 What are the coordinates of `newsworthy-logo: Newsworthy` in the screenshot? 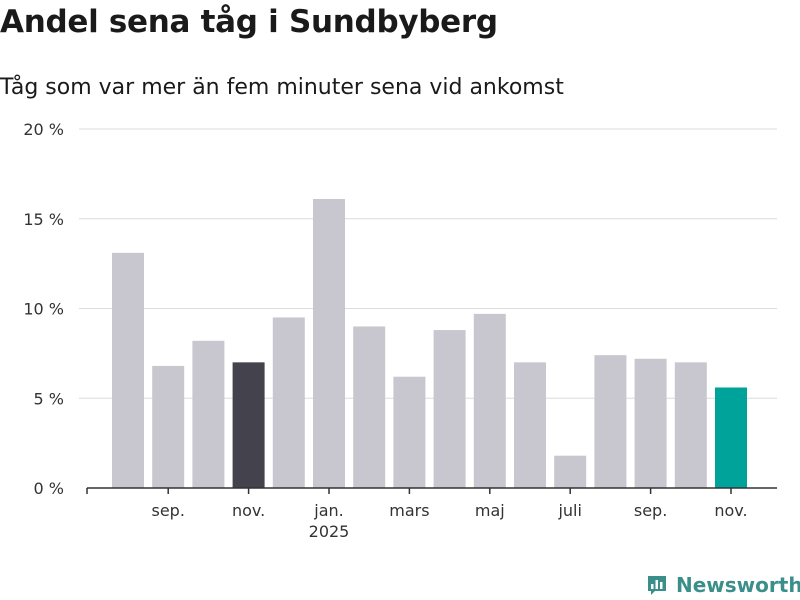 It's located at (723, 585).